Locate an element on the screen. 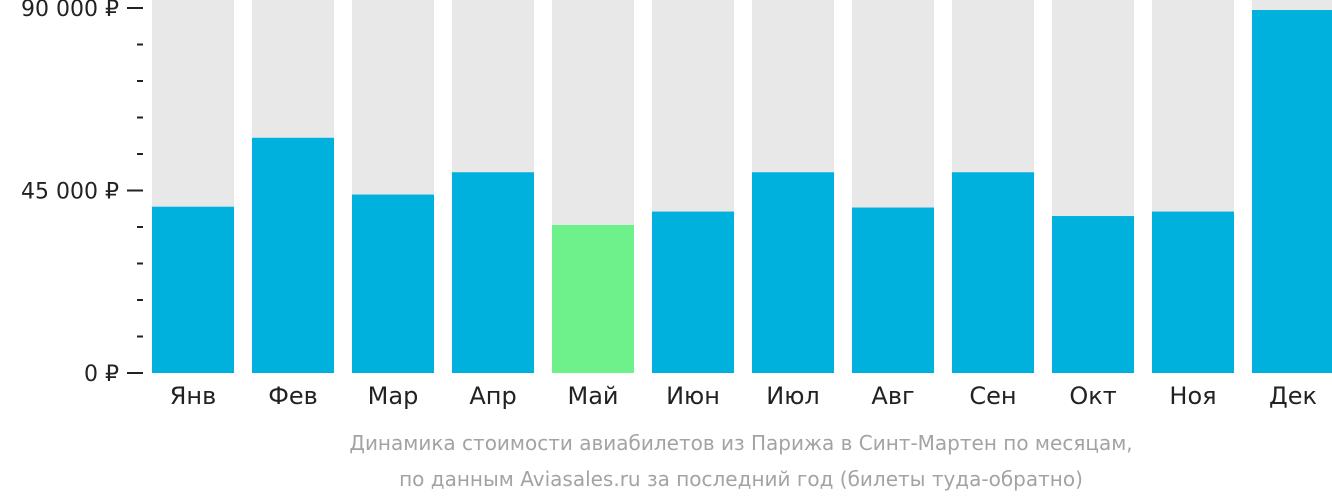  y-tick-label-2: 90 000 ₽ is located at coordinates (70, 11).